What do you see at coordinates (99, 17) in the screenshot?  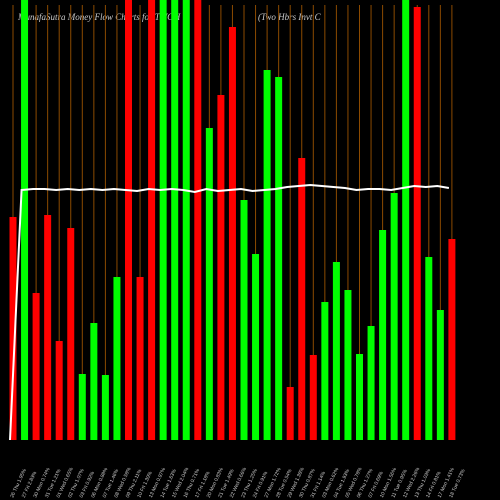 I see `chart-title: MunafaSutra Money Flow Charts for TWOH` at bounding box center [99, 17].